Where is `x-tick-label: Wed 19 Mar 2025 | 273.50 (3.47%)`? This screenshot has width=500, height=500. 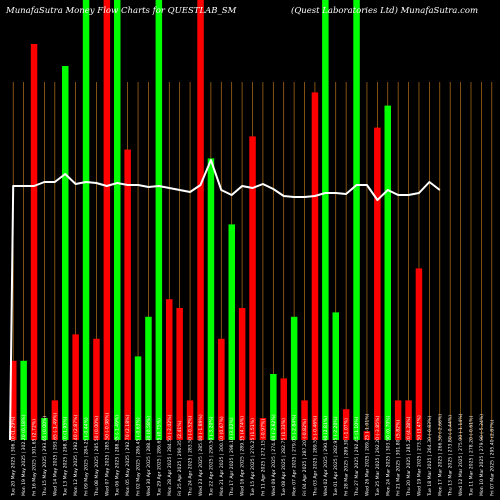 x-tick-label: Wed 19 Mar 2025 | 273.50 (3.47%) is located at coordinates (419, 455).